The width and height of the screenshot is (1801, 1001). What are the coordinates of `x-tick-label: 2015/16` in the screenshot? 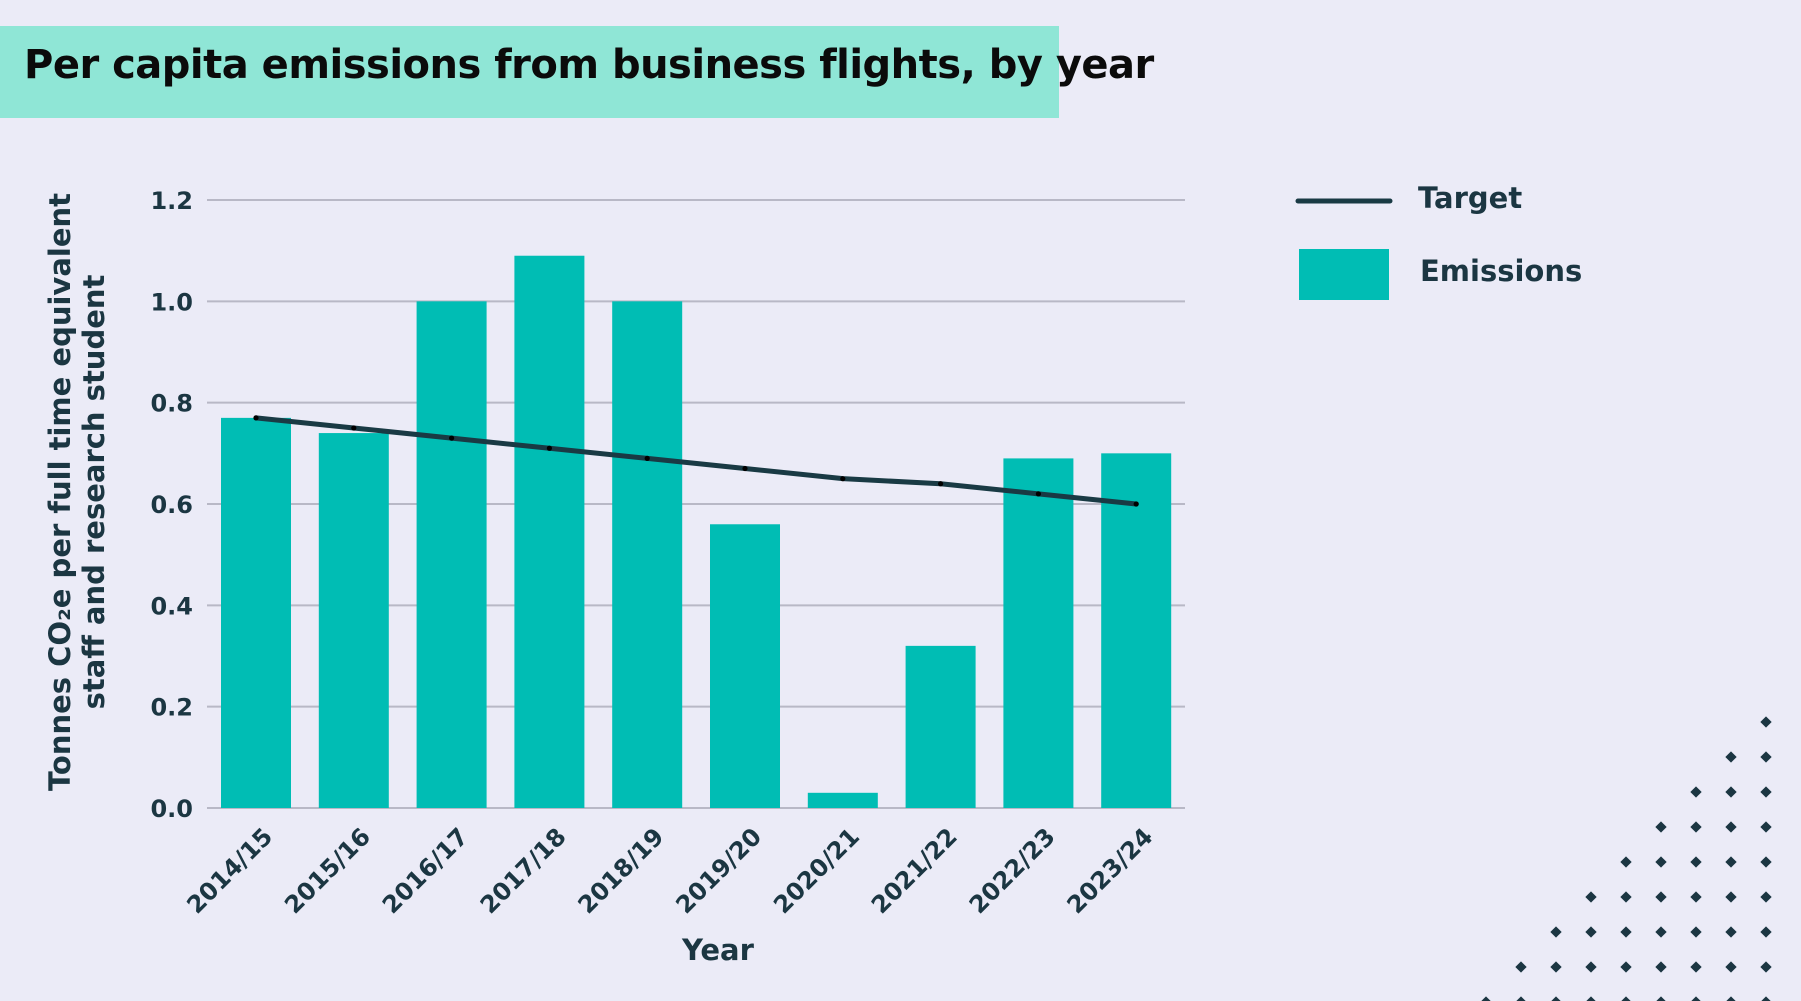 It's located at (327, 870).